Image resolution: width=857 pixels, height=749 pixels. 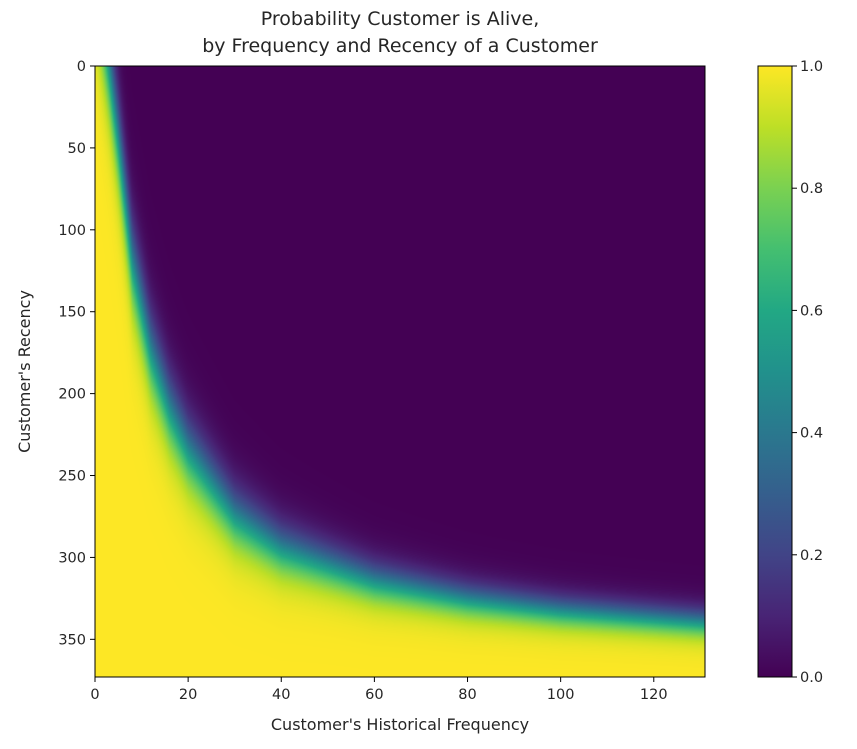 What do you see at coordinates (76, 353) in the screenshot?
I see `y-axis-ticks: 0 50 100 150 200 250 300 350` at bounding box center [76, 353].